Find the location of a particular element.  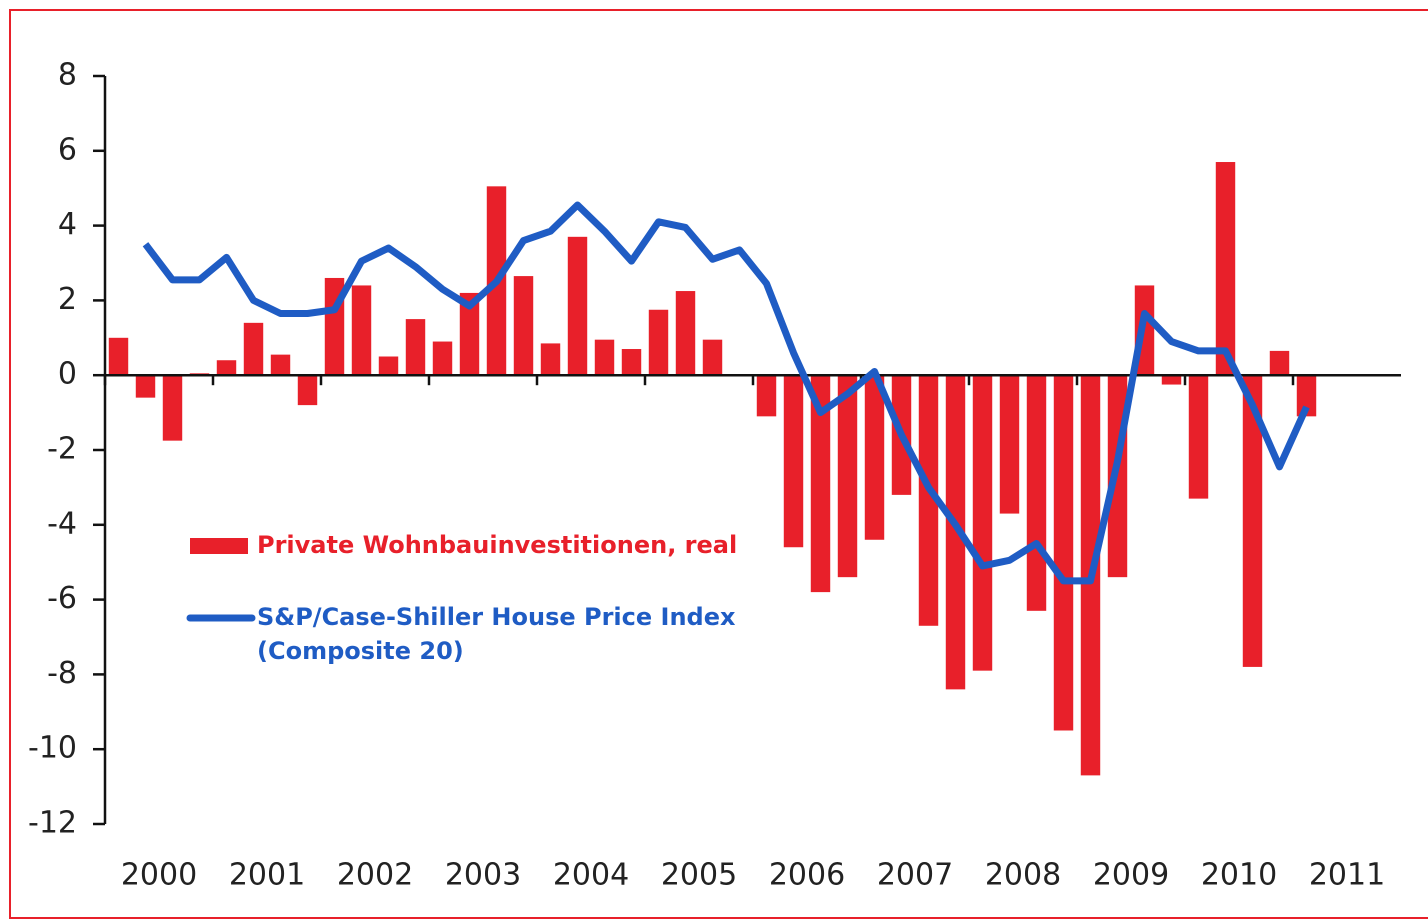

x-tick-label: 2006 is located at coordinates (807, 875).